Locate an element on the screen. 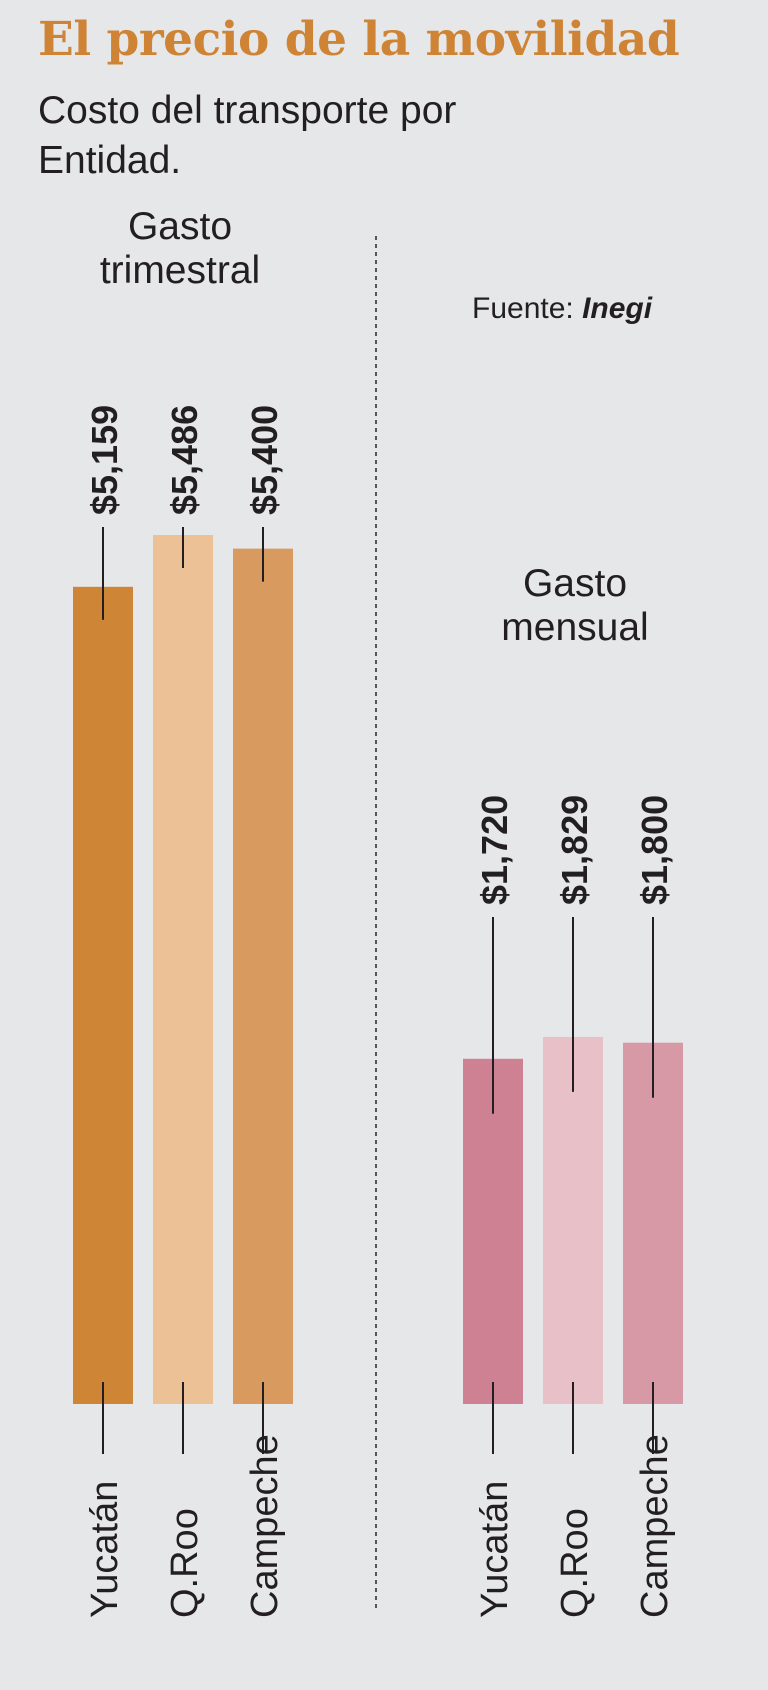 The height and width of the screenshot is (1690, 768). category-label-trimestral-yucatan: Yucatán is located at coordinates (105, 1549).